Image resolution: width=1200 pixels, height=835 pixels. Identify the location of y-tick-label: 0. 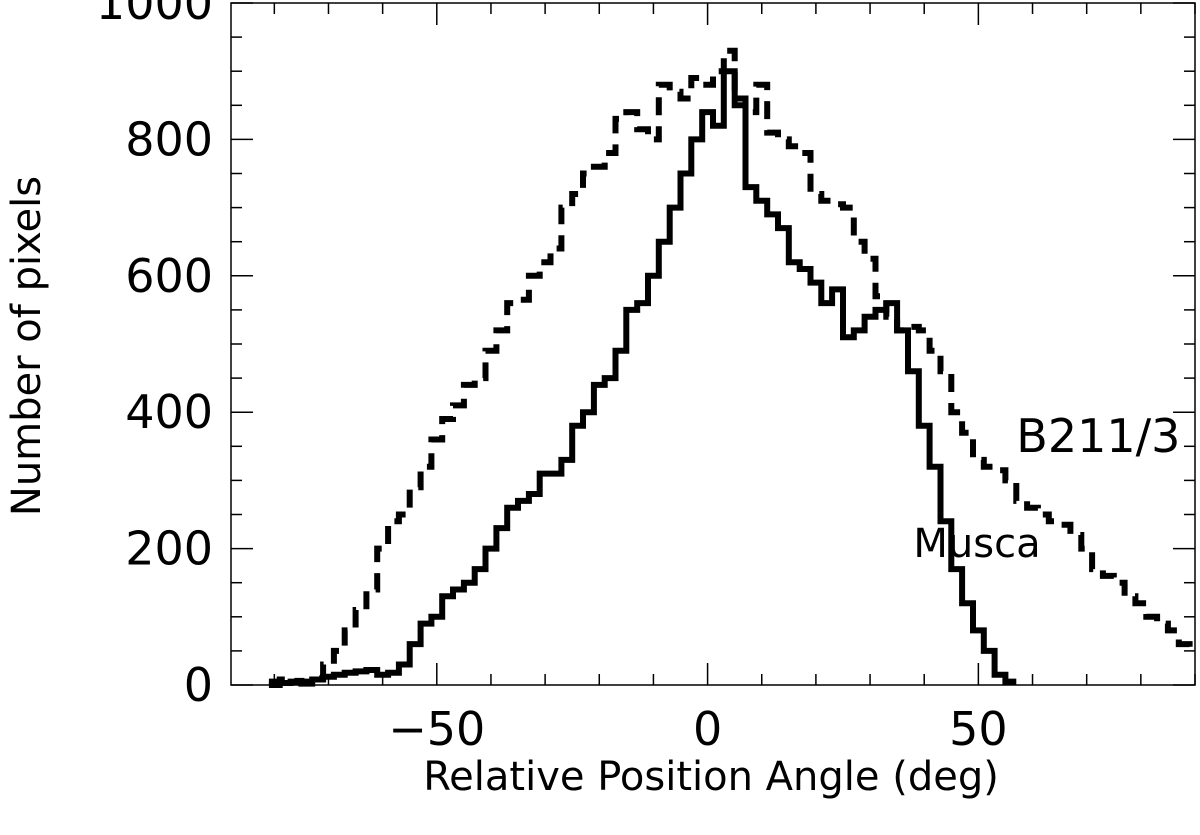
(198, 685).